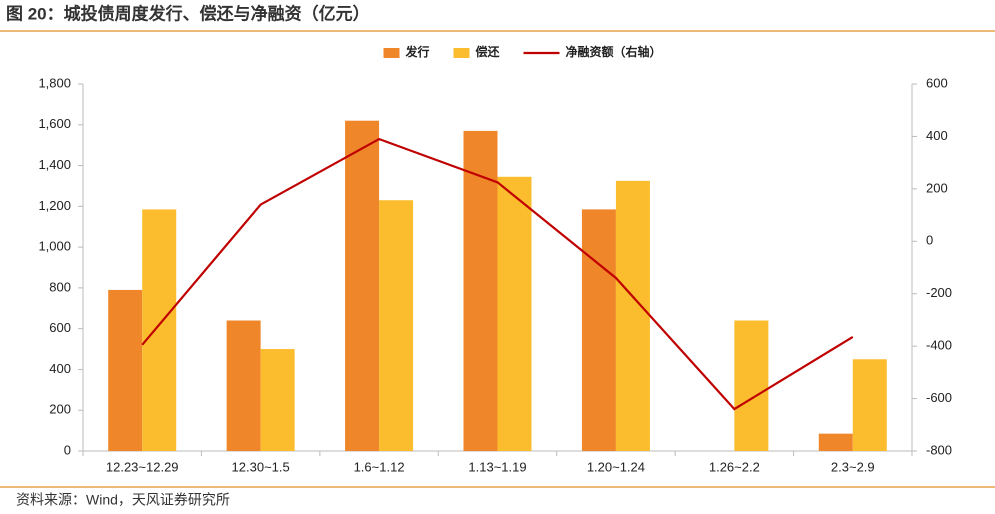  What do you see at coordinates (54, 123) in the screenshot?
I see `y-tick-label: 1,600` at bounding box center [54, 123].